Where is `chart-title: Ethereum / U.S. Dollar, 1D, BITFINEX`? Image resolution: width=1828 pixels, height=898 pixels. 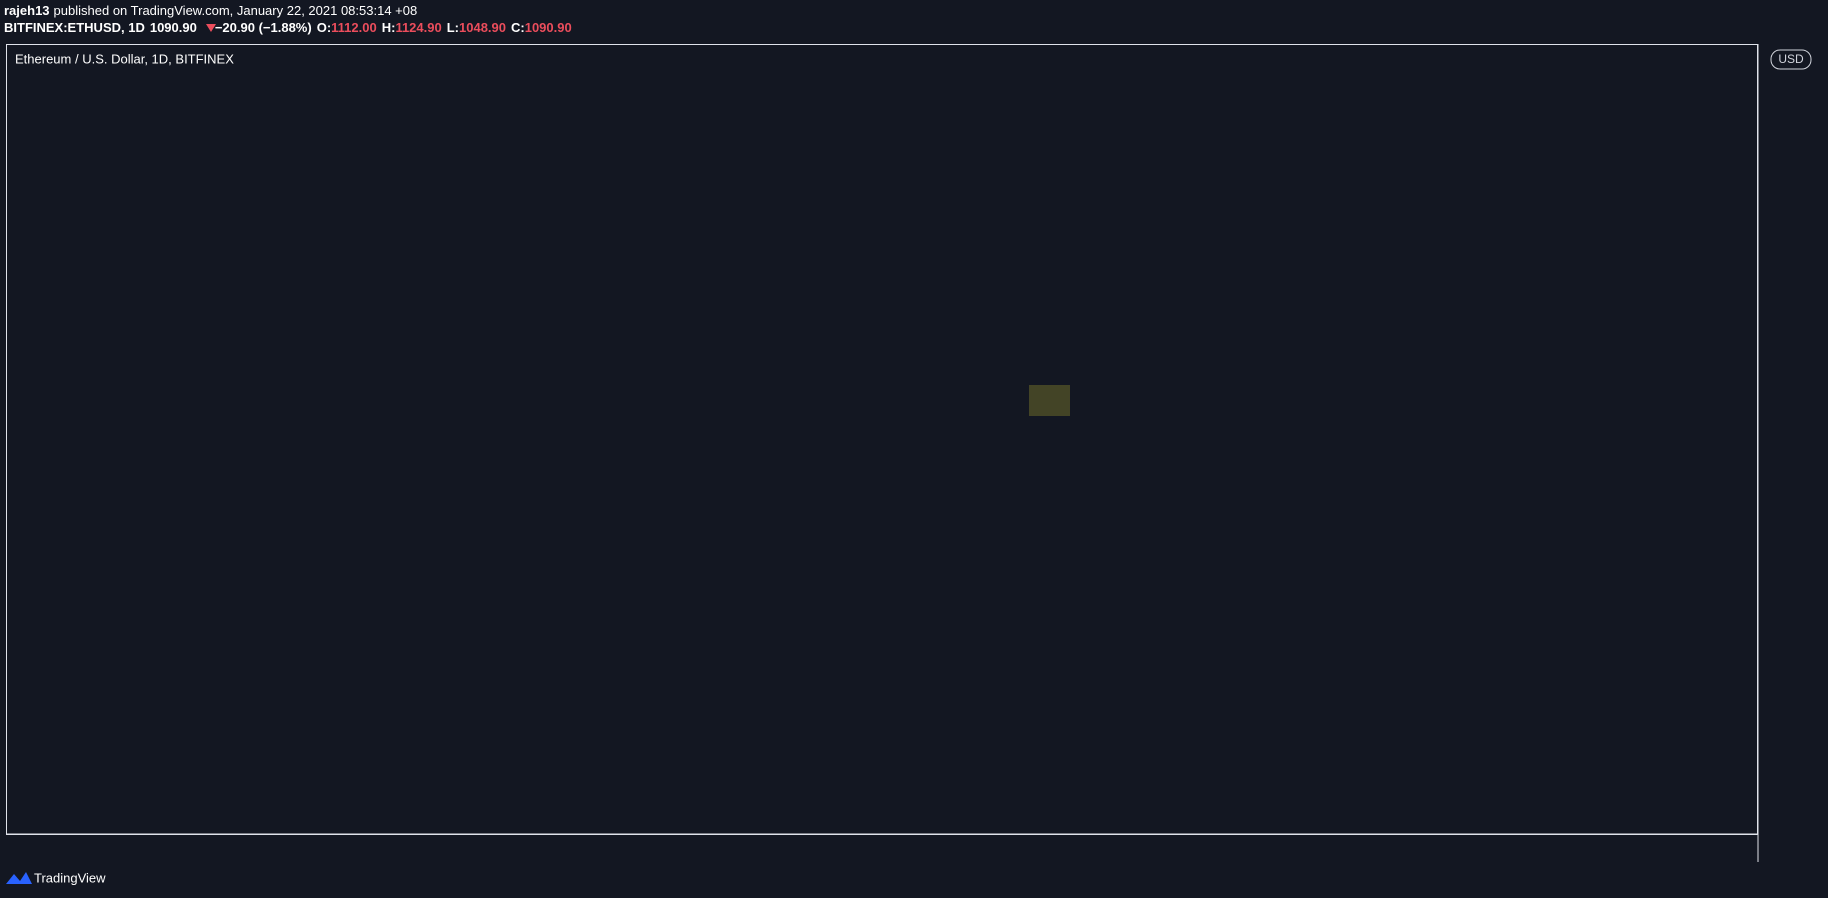
chart-title: Ethereum / U.S. Dollar, 1D, BITFINEX is located at coordinates (124, 58).